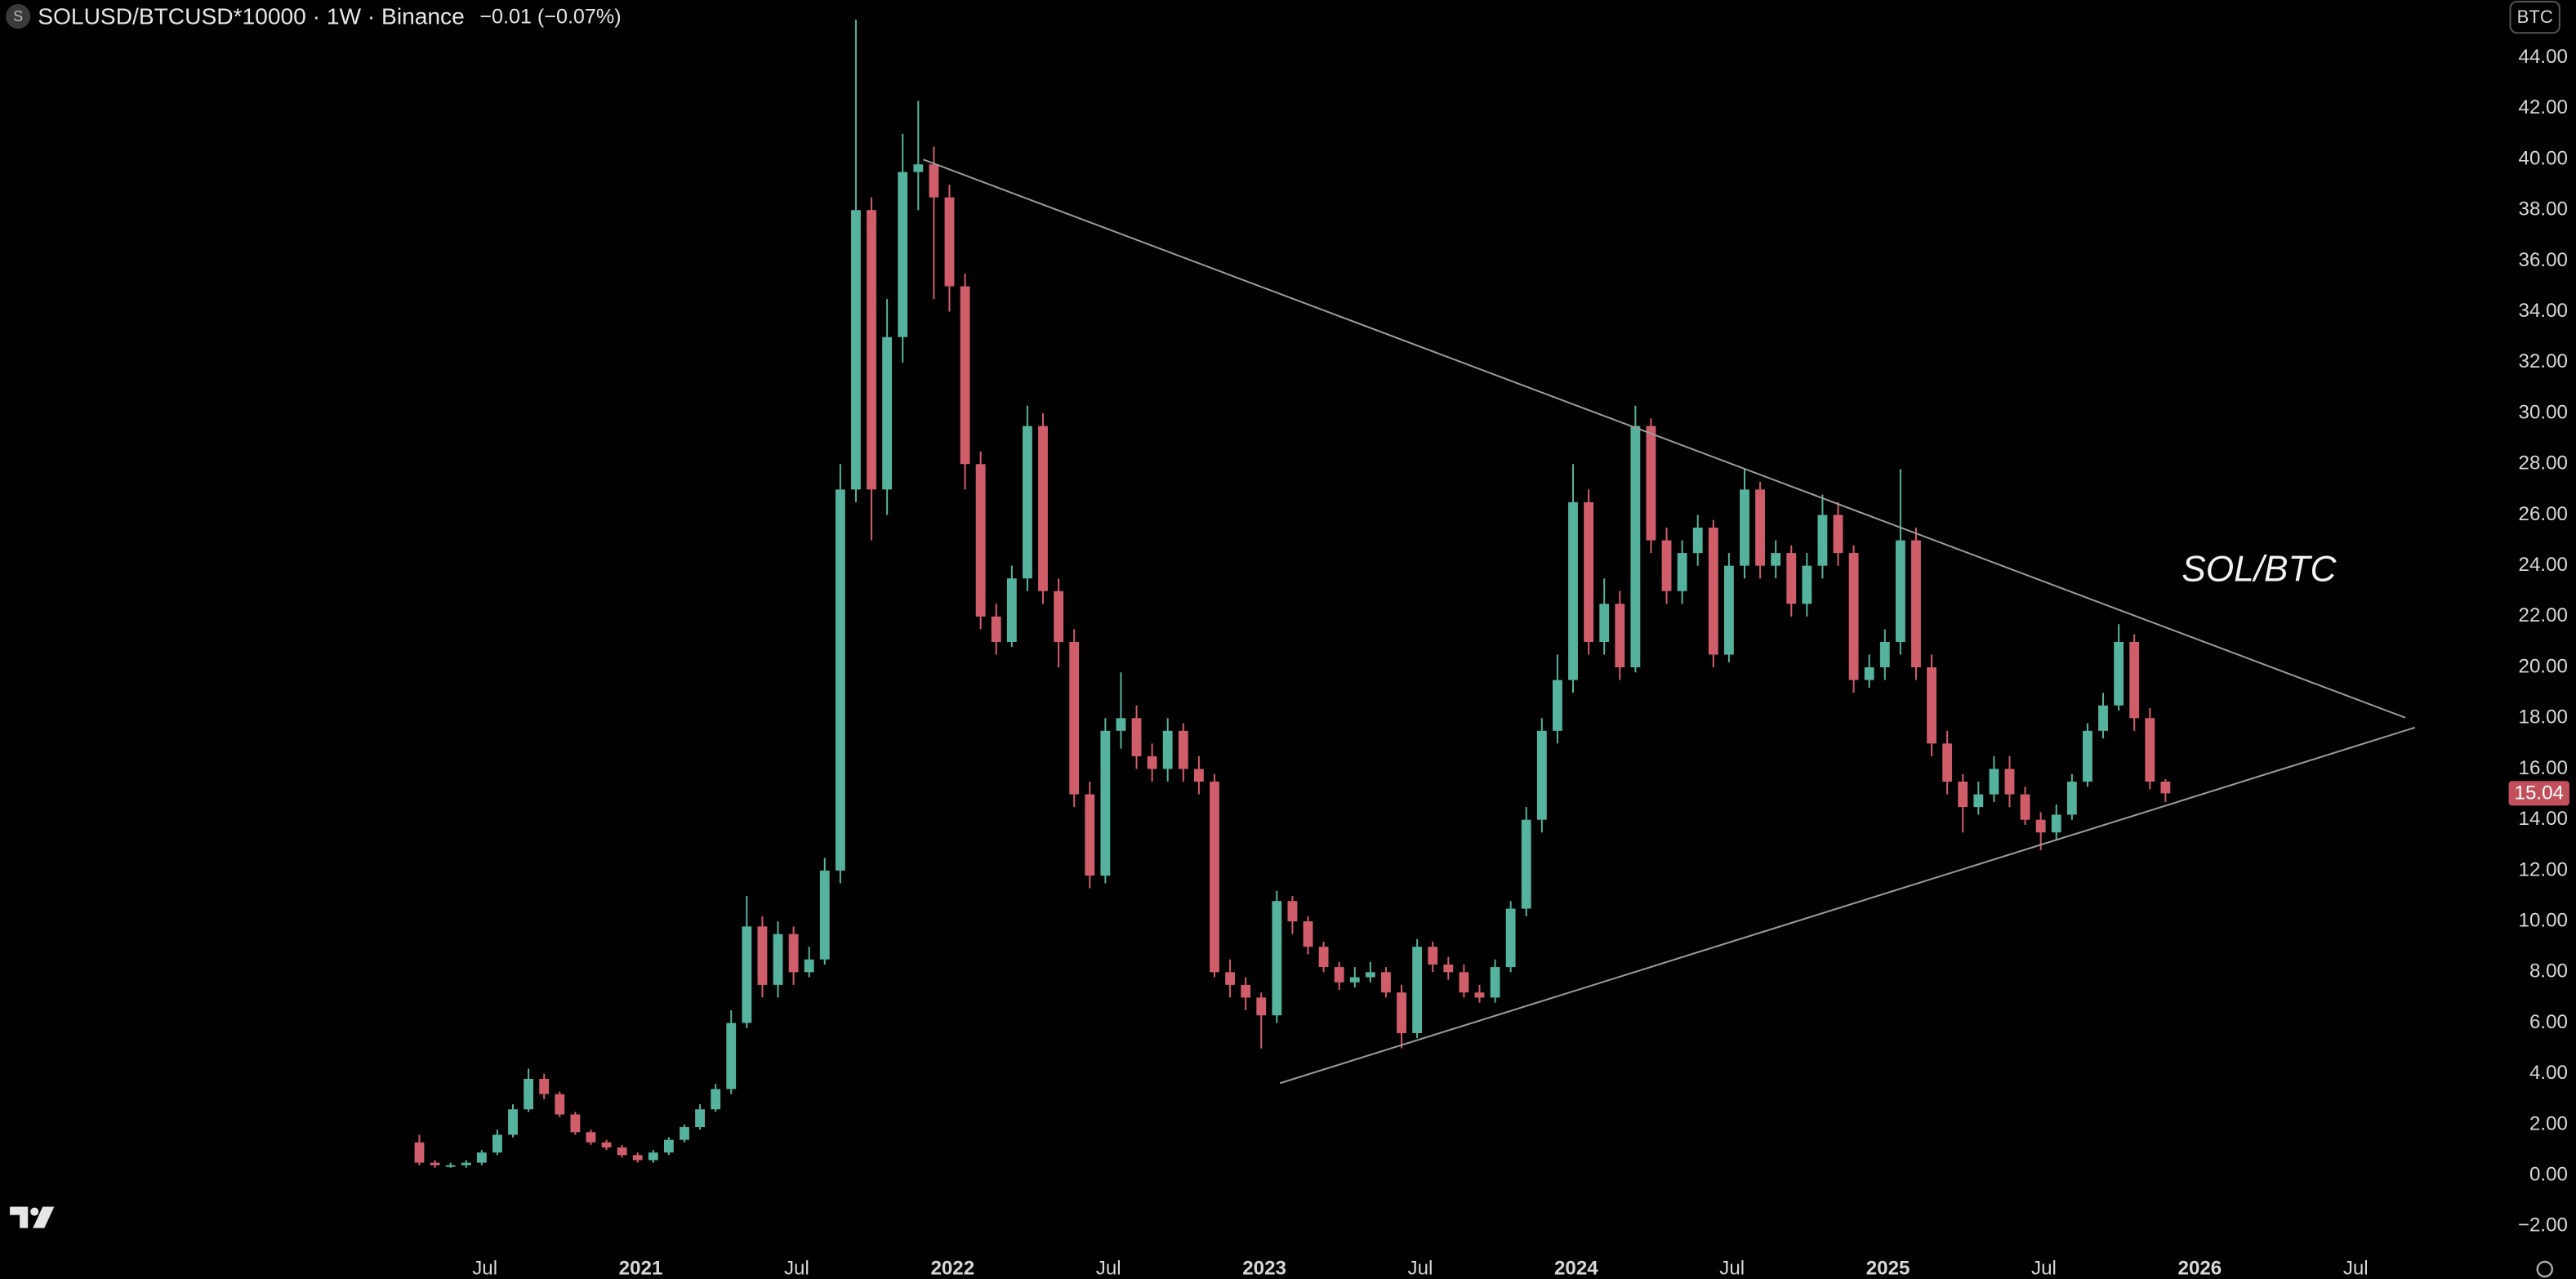 The height and width of the screenshot is (1279, 2576). Describe the element at coordinates (2548, 971) in the screenshot. I see `y-tick-label: 8.00` at that location.